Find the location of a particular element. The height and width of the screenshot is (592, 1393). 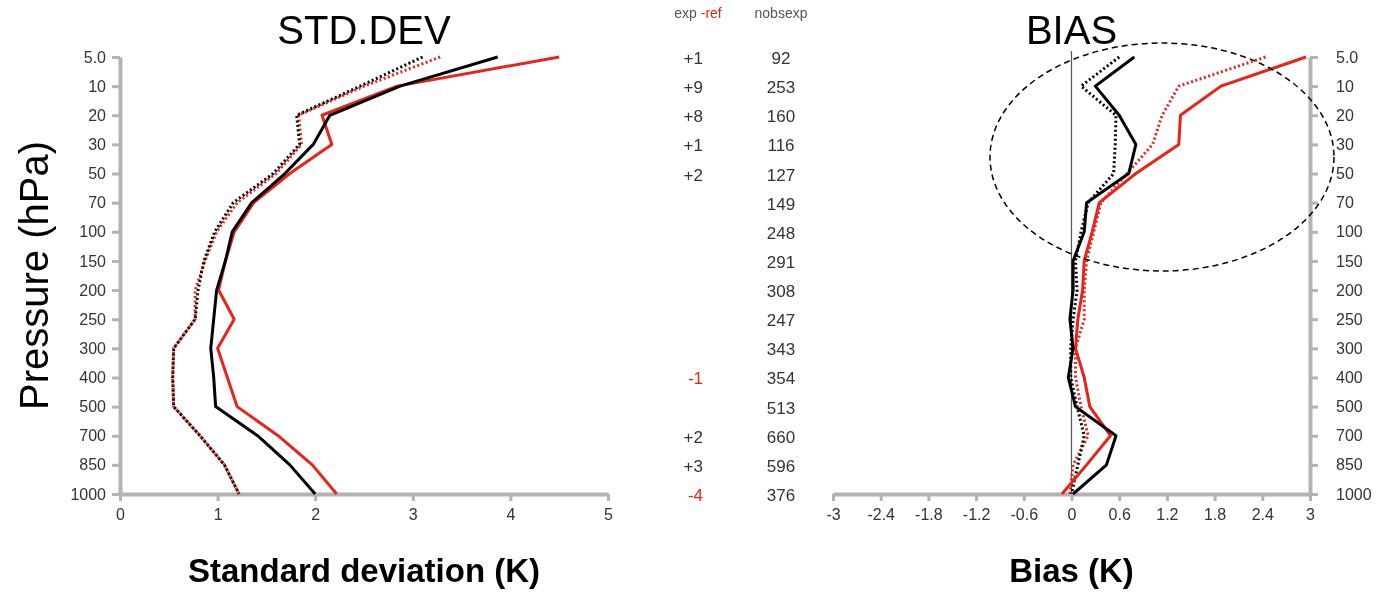

x-tick-label: 2.4 is located at coordinates (1263, 515).